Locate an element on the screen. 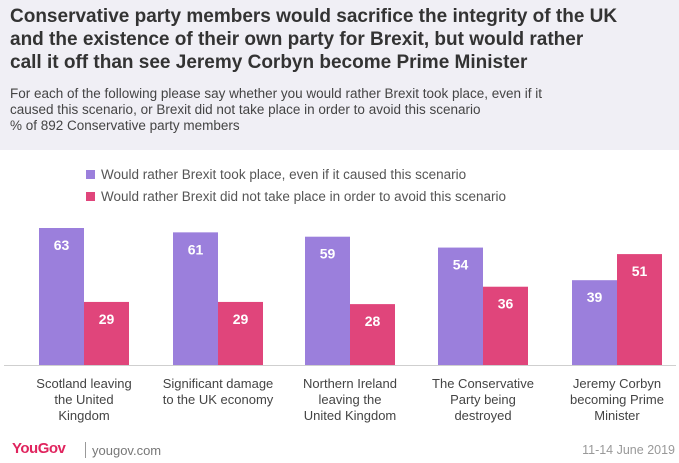 Image resolution: width=679 pixels, height=463 pixels. category-label-line: Scotland leaving is located at coordinates (84, 383).